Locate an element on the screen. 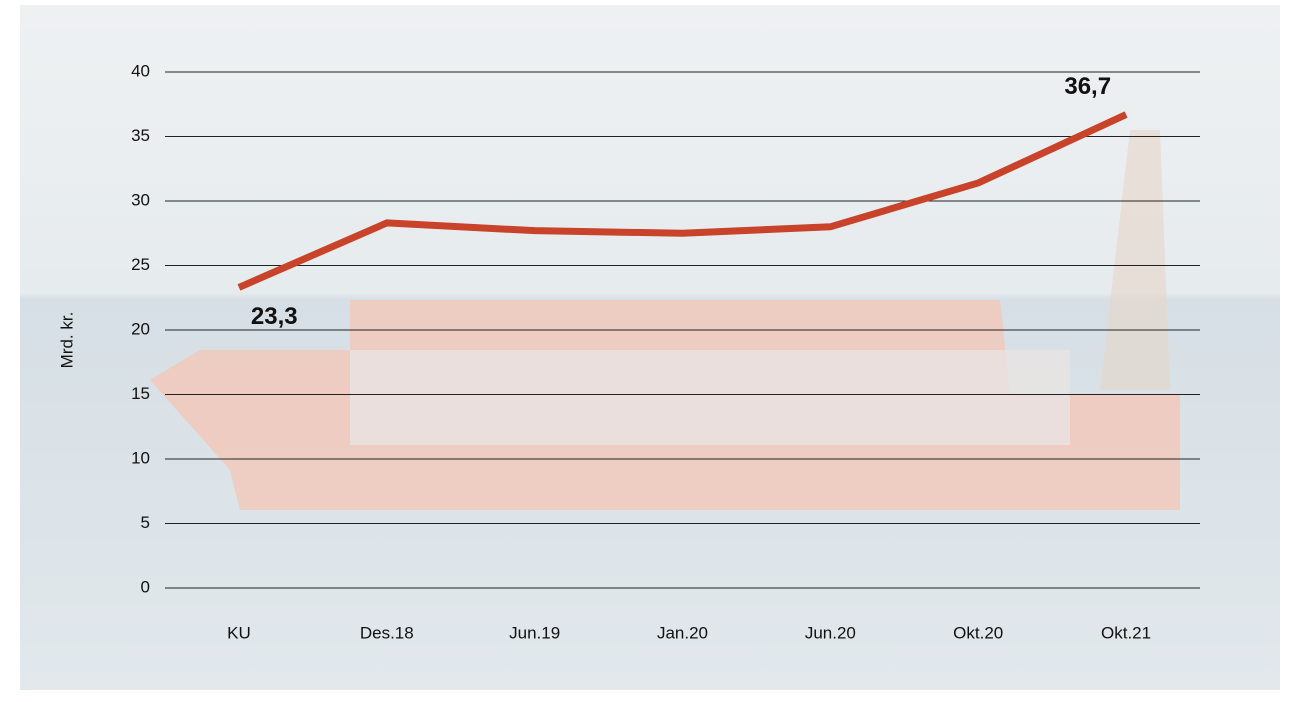 The image size is (1300, 702). x-tick-label: Okt.20 is located at coordinates (978, 632).